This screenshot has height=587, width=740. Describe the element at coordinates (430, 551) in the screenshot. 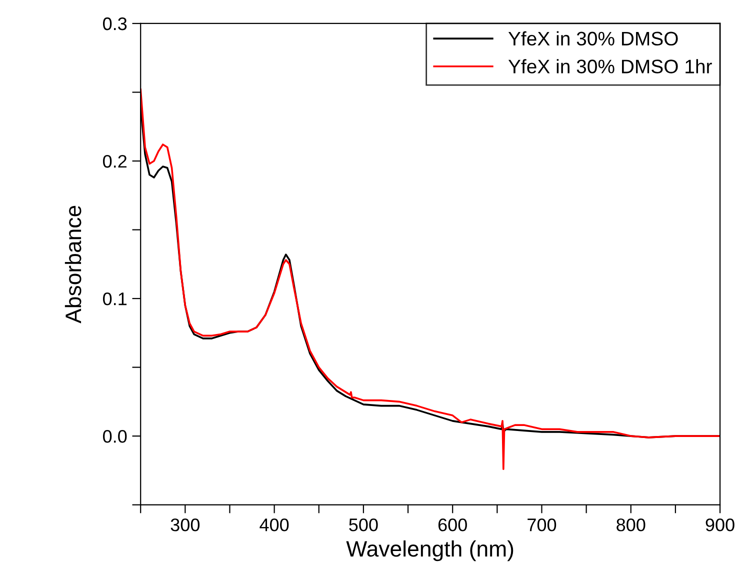

I see `x-axis-title: Wavelength (nm)` at that location.